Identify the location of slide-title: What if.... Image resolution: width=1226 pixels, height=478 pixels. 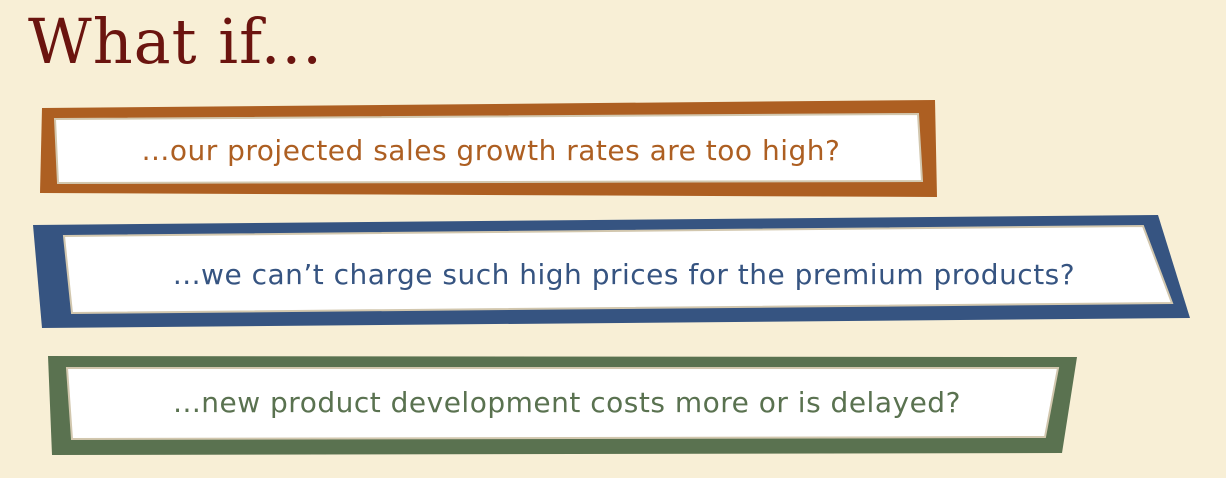
(175, 41).